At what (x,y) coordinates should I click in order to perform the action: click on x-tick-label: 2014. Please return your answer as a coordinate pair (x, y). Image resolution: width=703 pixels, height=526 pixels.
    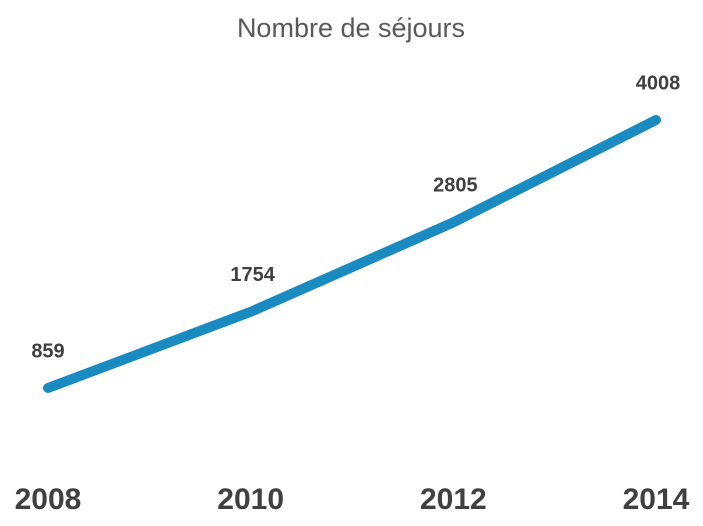
    Looking at the image, I should click on (656, 499).